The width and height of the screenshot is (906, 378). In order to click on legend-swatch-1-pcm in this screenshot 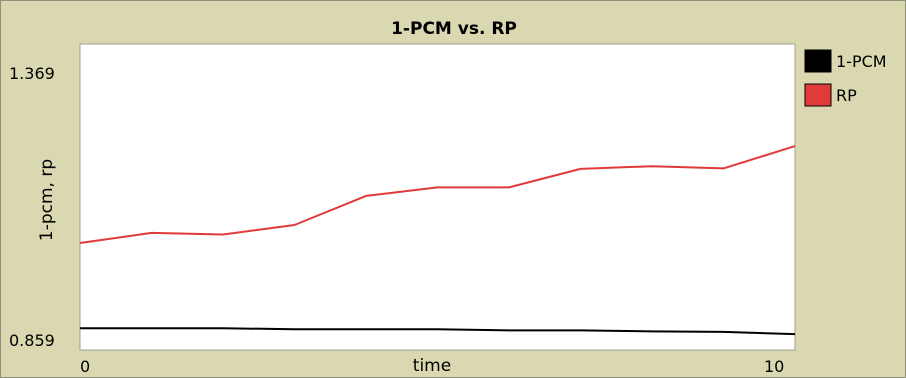, I will do `click(818, 61)`.